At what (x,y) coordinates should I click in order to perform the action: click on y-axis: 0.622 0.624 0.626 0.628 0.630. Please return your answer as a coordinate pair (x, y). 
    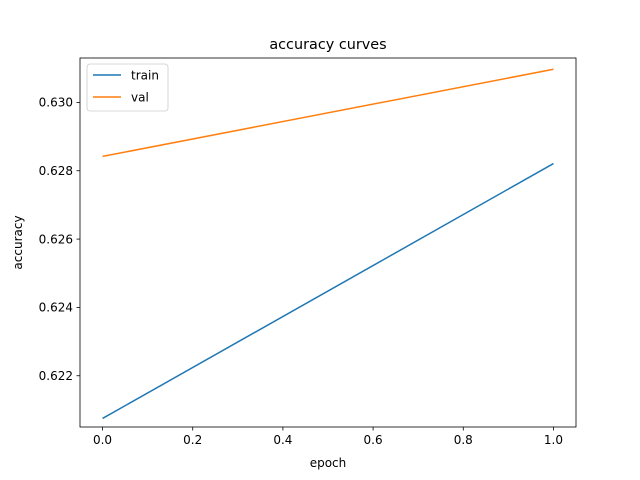
    Looking at the image, I should click on (59, 239).